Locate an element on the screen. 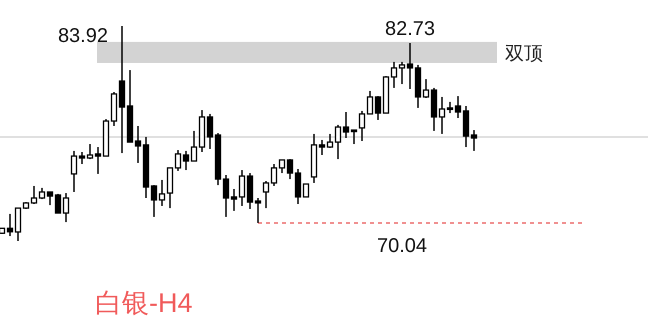 The height and width of the screenshot is (330, 648). annotation: 83.92 is located at coordinates (83, 36).